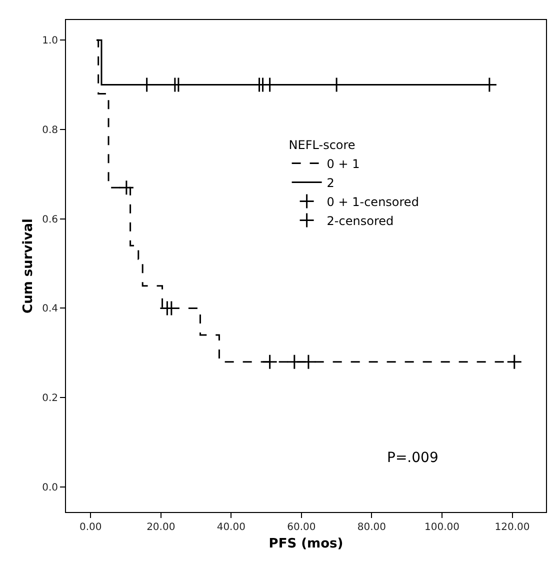 This screenshot has height=562, width=552. What do you see at coordinates (306, 544) in the screenshot?
I see `x-axis-title: PFS (mos)` at bounding box center [306, 544].